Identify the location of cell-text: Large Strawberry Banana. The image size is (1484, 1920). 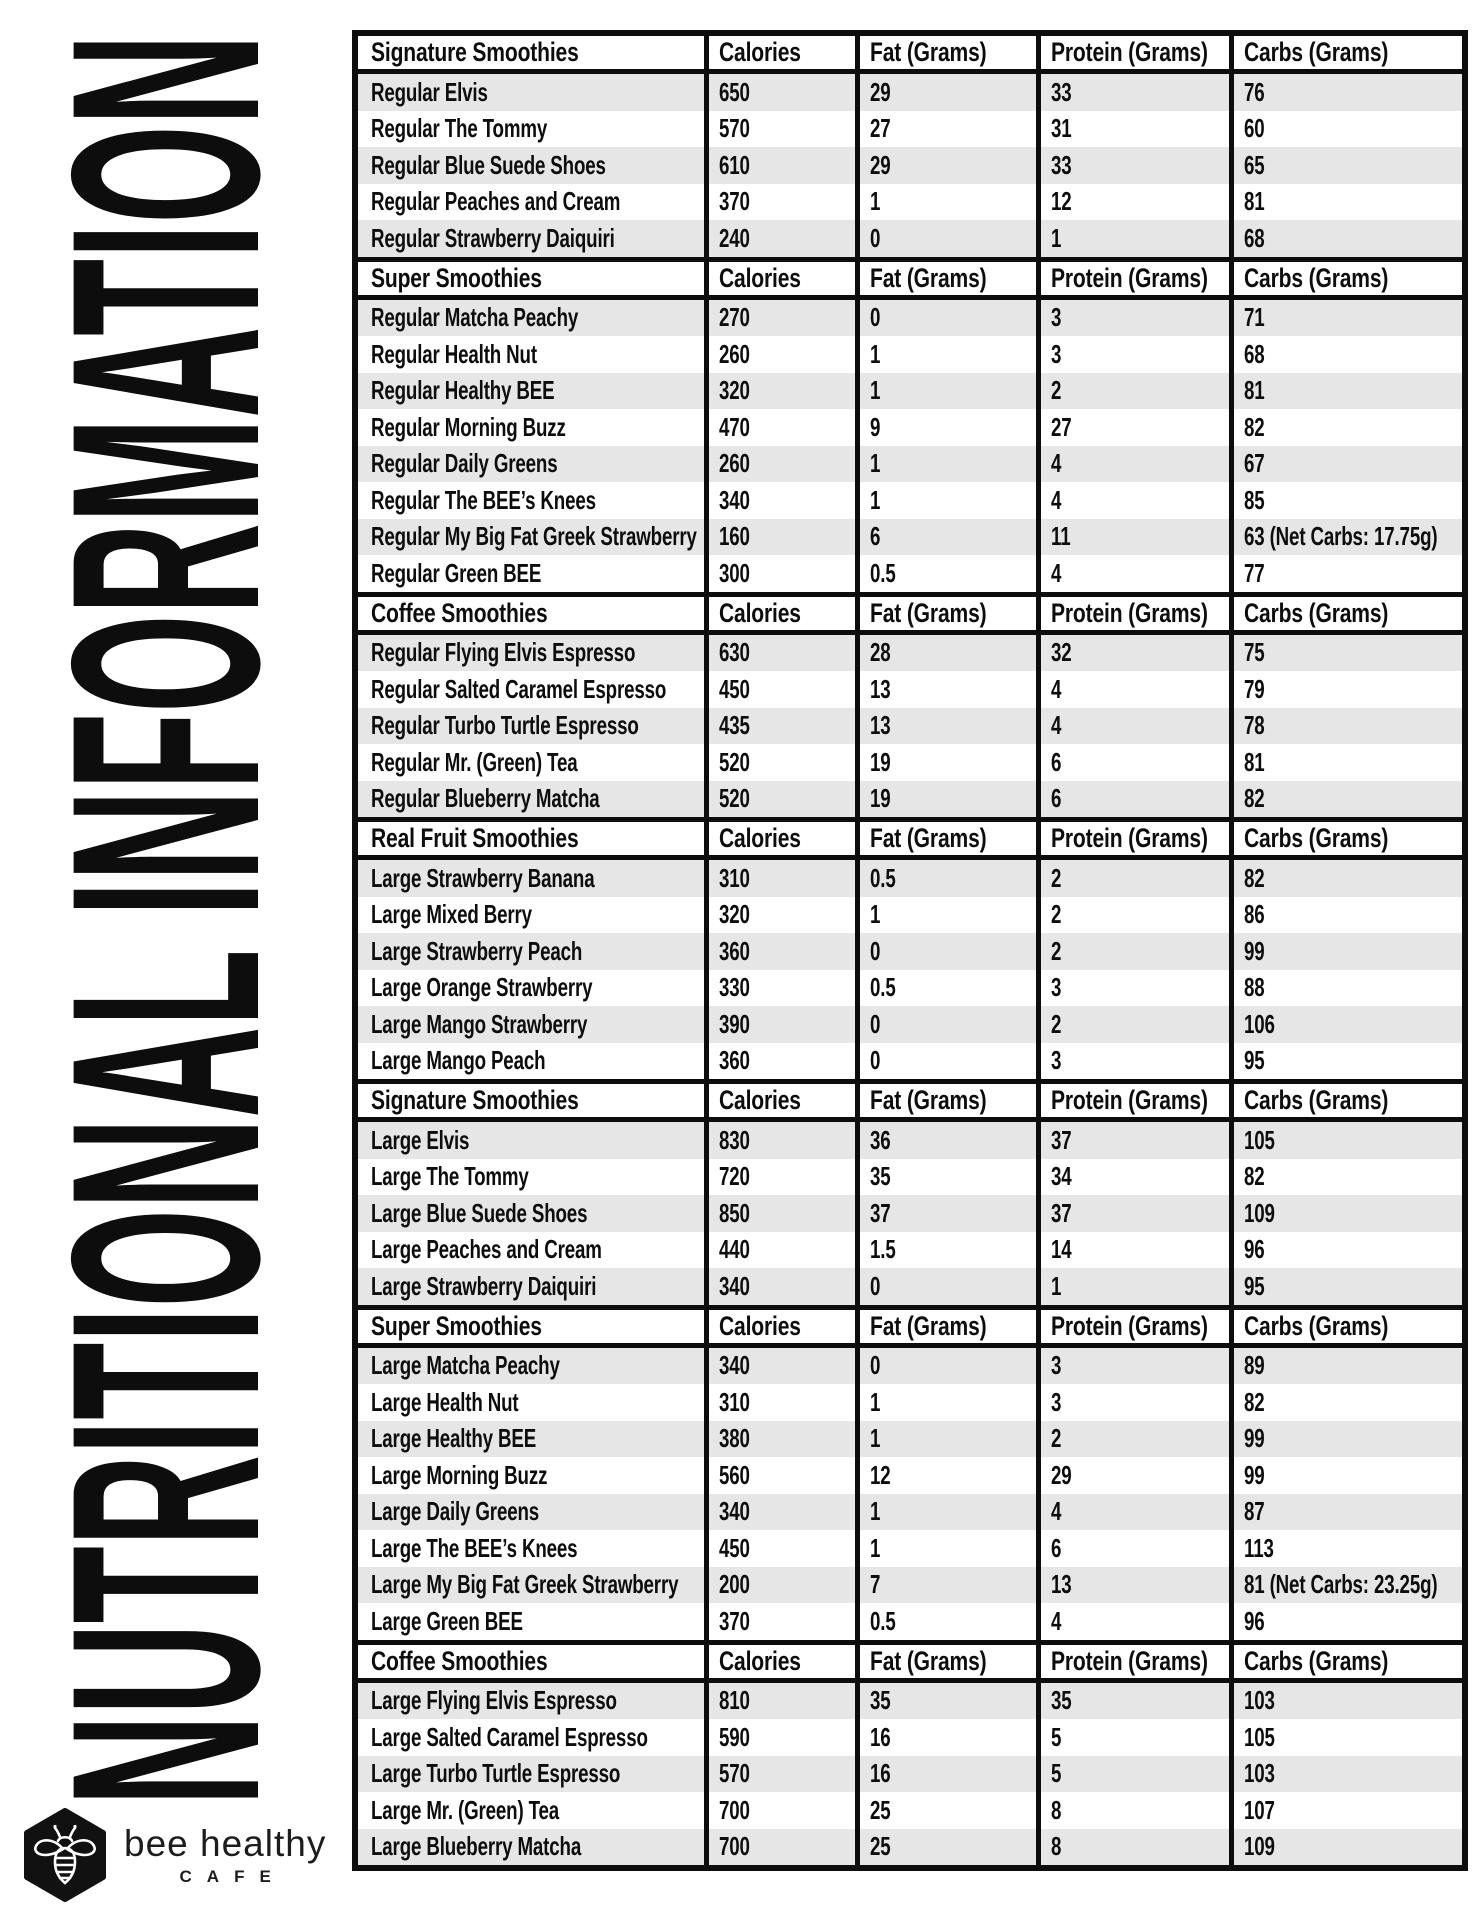
(483, 877).